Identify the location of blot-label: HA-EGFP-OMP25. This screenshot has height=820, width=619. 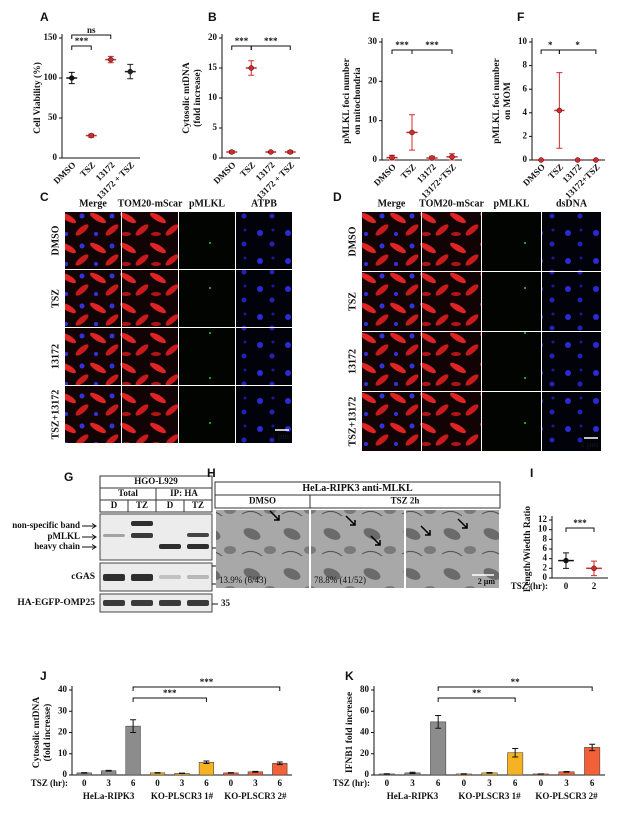
(56, 603).